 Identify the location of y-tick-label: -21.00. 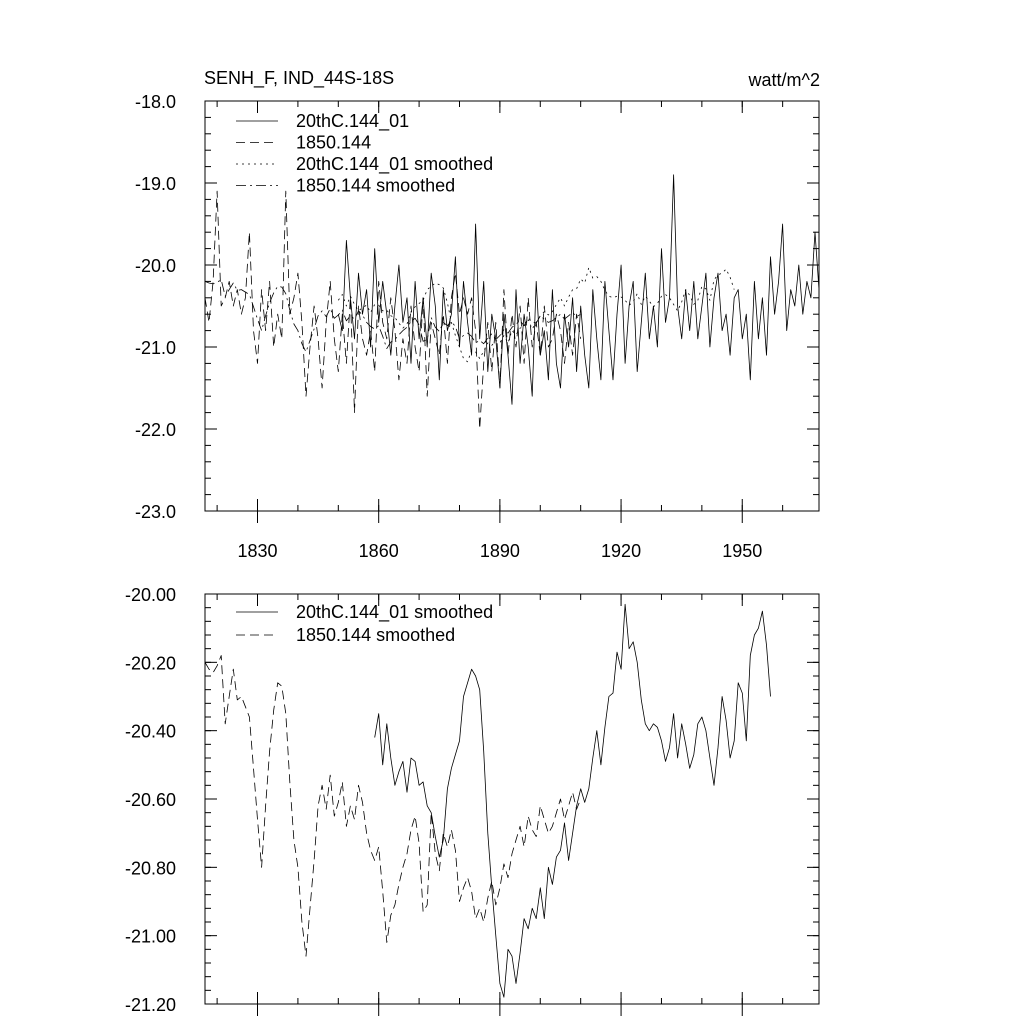
(150, 937).